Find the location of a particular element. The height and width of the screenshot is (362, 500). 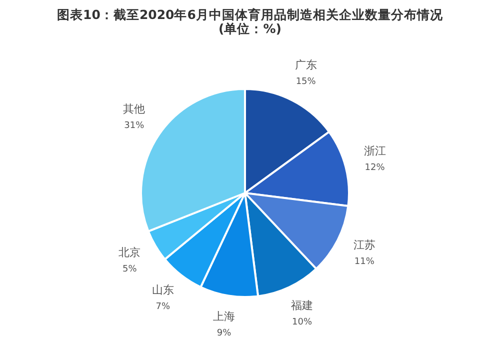

data-label: 7% is located at coordinates (163, 307).